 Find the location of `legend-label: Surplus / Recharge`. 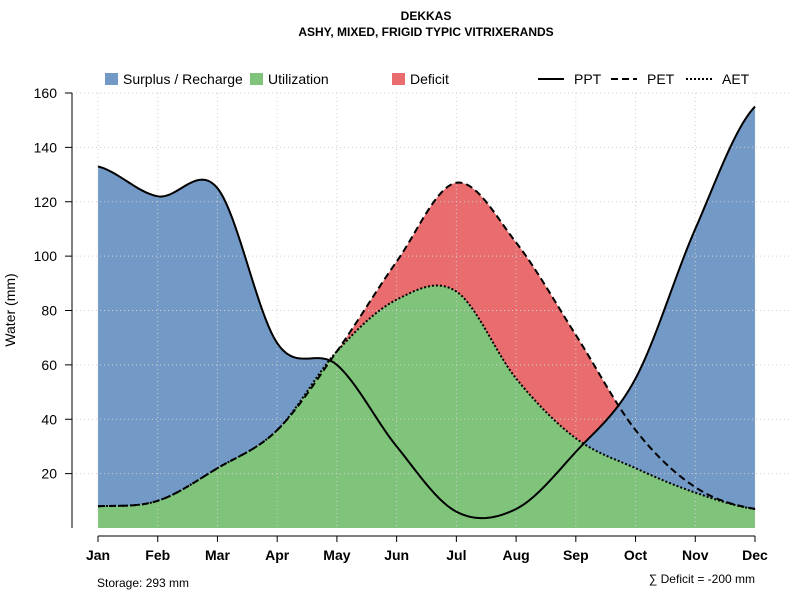

legend-label: Surplus / Recharge is located at coordinates (183, 79).